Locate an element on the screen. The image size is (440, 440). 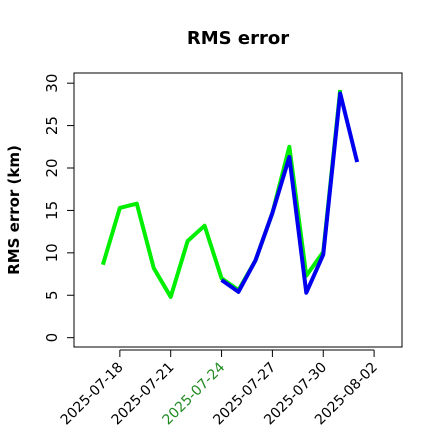
chart-title: RMS error is located at coordinates (238, 38).